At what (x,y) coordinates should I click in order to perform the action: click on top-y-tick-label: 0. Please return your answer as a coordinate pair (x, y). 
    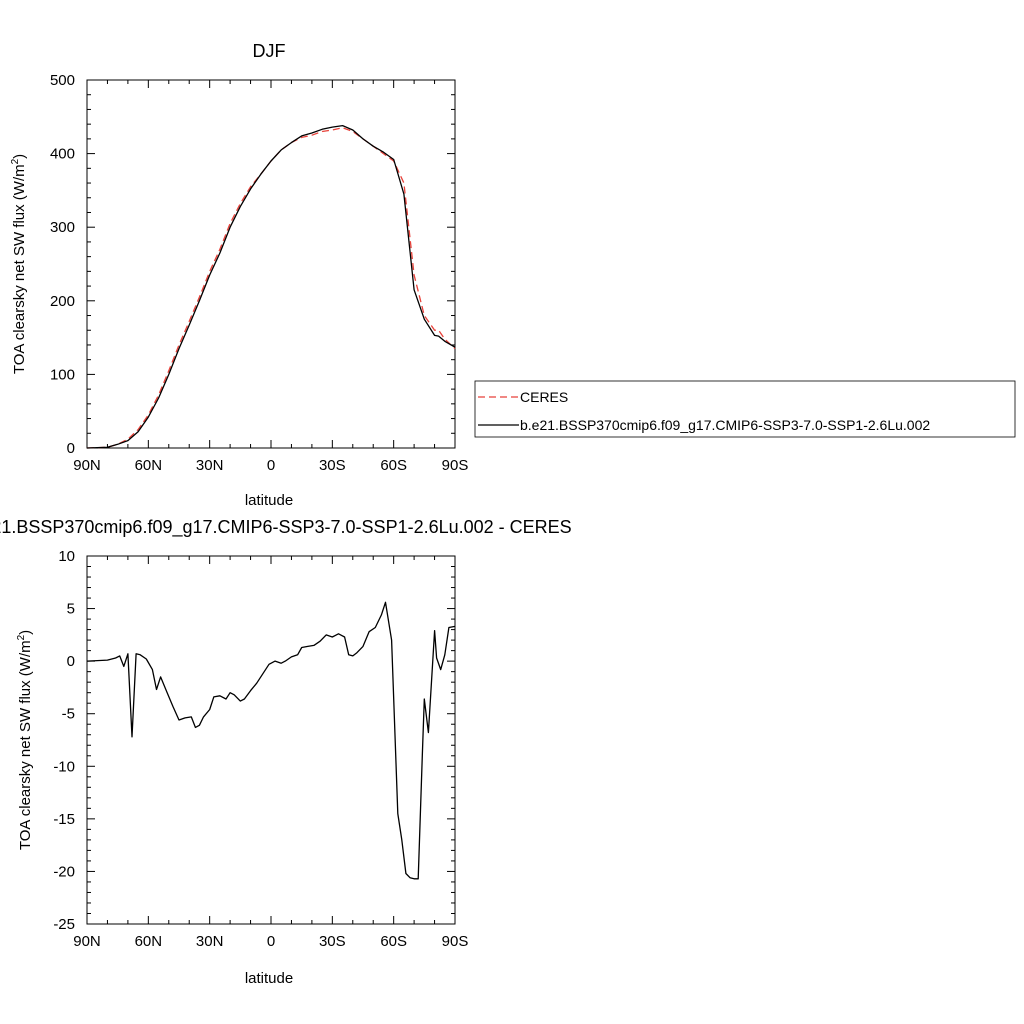
    Looking at the image, I should click on (71, 448).